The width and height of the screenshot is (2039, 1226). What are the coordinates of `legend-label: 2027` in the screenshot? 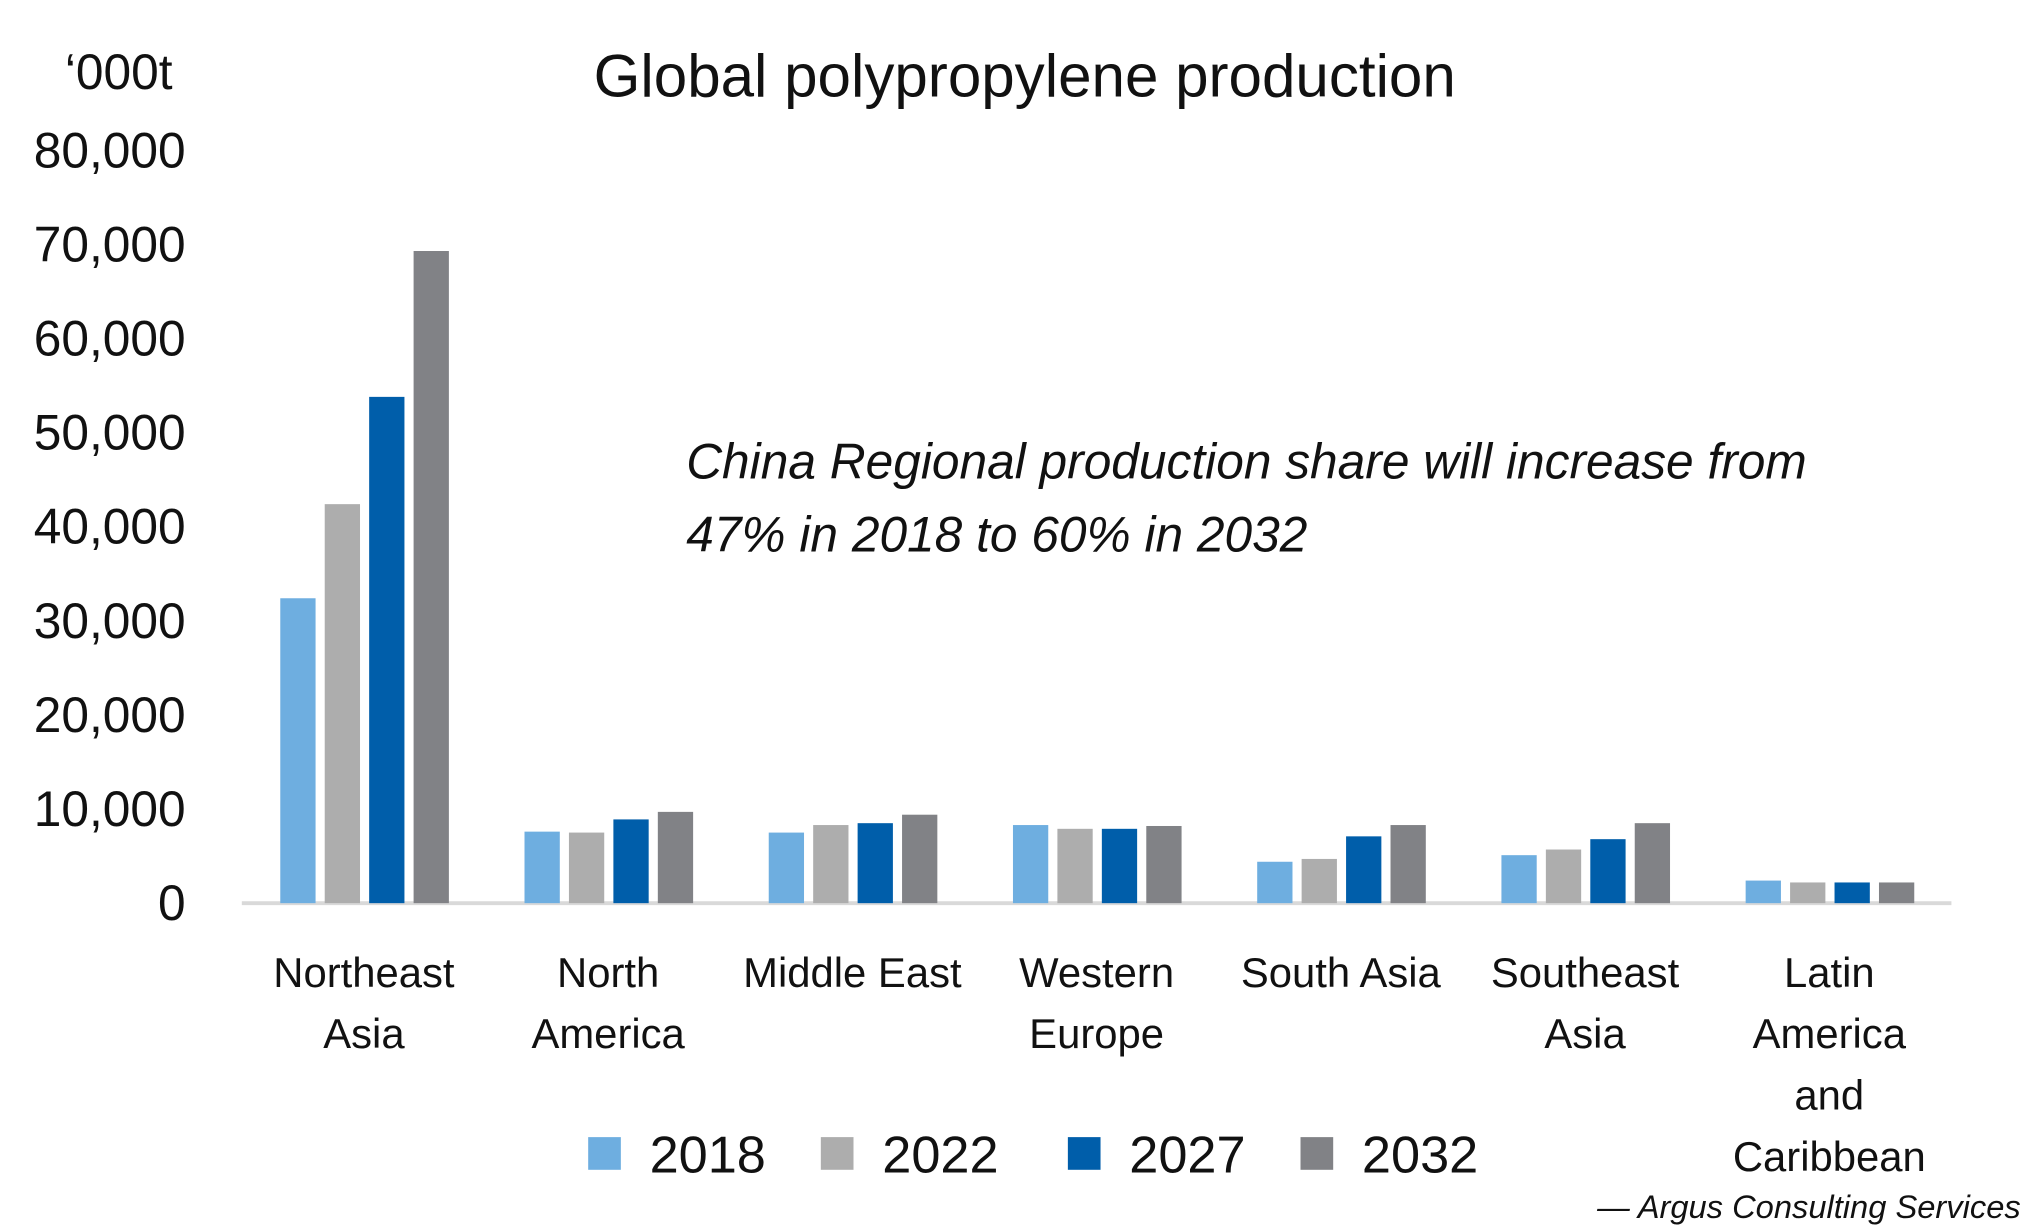 It's located at (1187, 1155).